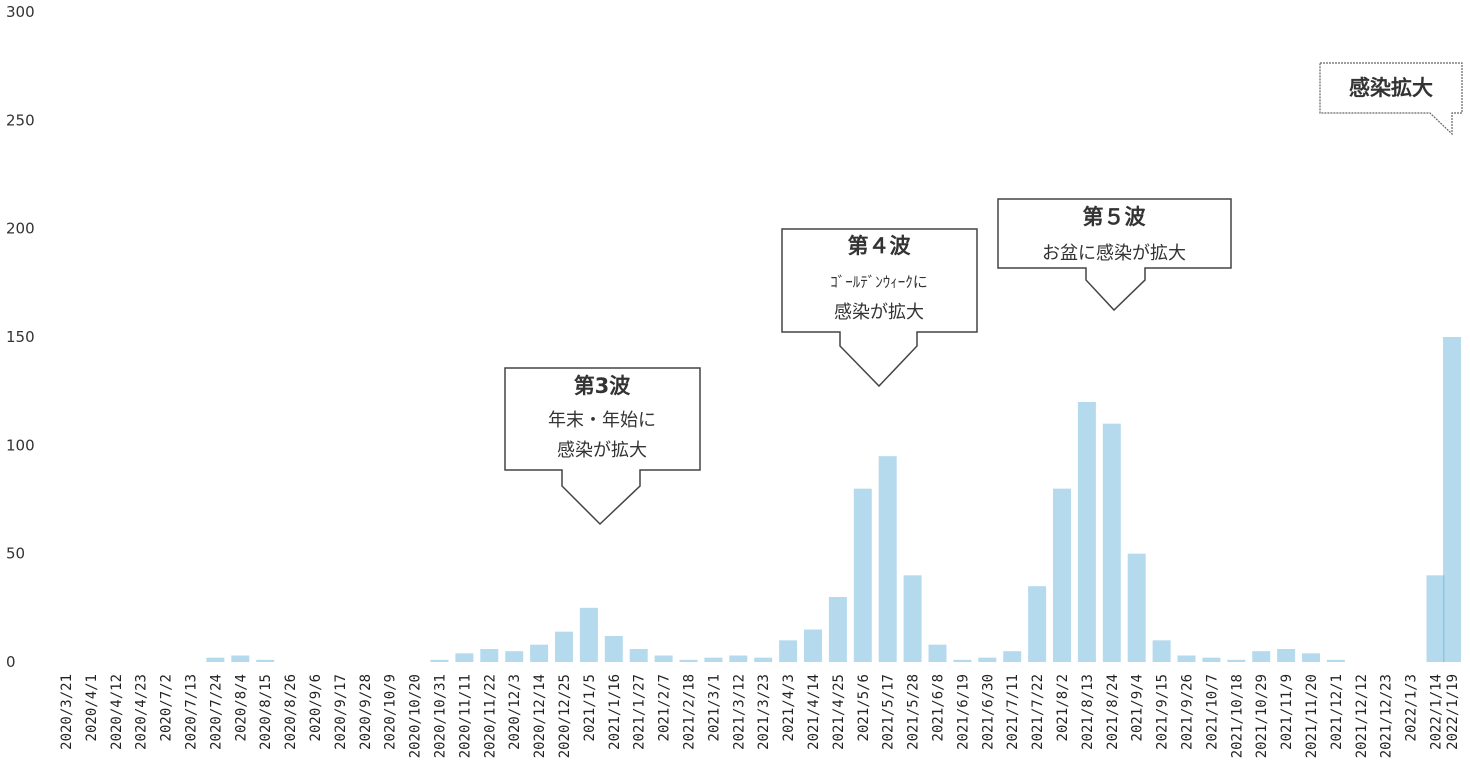 This screenshot has width=1470, height=782. I want to click on x-tick-label: 2021/12/1, so click(1337, 712).